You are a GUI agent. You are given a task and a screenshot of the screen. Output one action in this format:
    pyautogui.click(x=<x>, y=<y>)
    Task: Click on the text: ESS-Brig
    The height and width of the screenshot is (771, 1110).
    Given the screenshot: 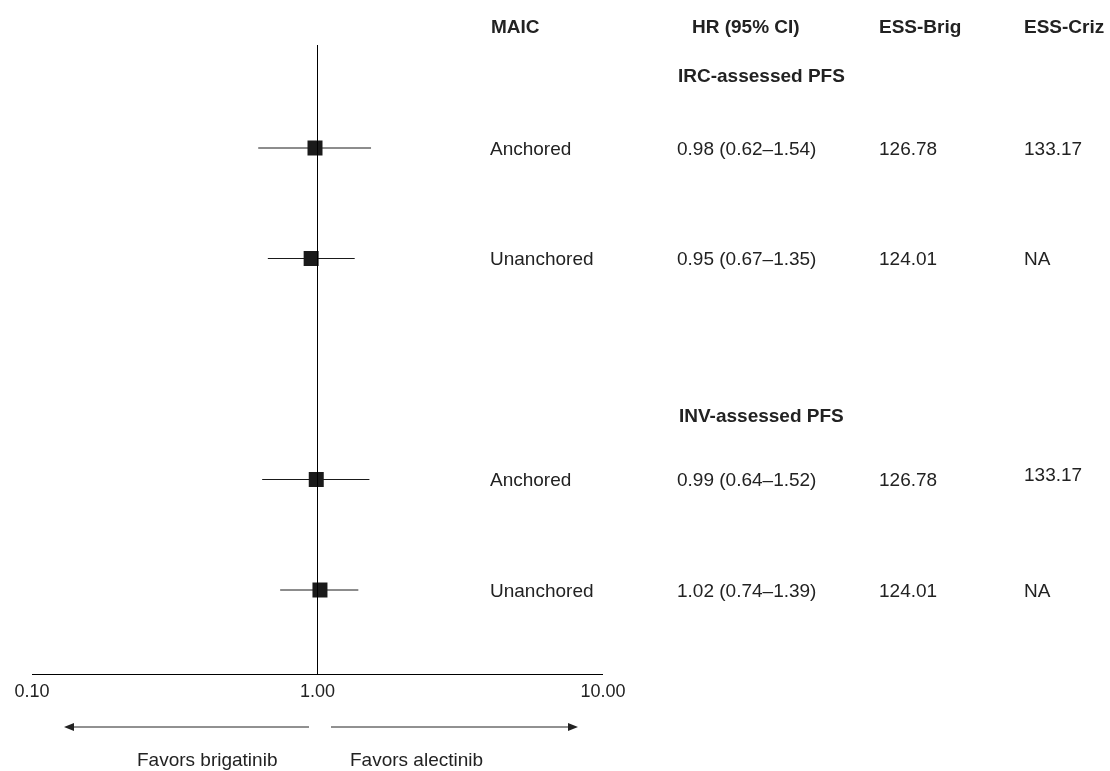 What is the action you would take?
    pyautogui.click(x=920, y=26)
    